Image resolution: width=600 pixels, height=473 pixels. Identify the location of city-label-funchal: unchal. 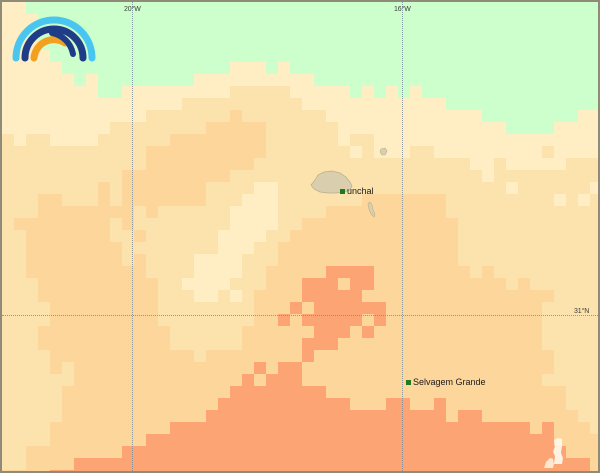
(360, 191).